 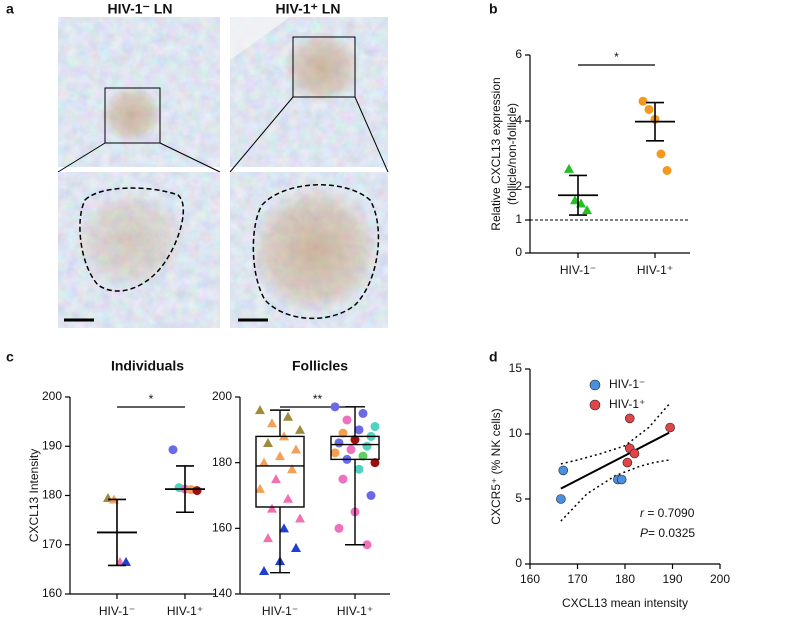 I want to click on legend-label: HIV-1⁺, so click(x=627, y=404).